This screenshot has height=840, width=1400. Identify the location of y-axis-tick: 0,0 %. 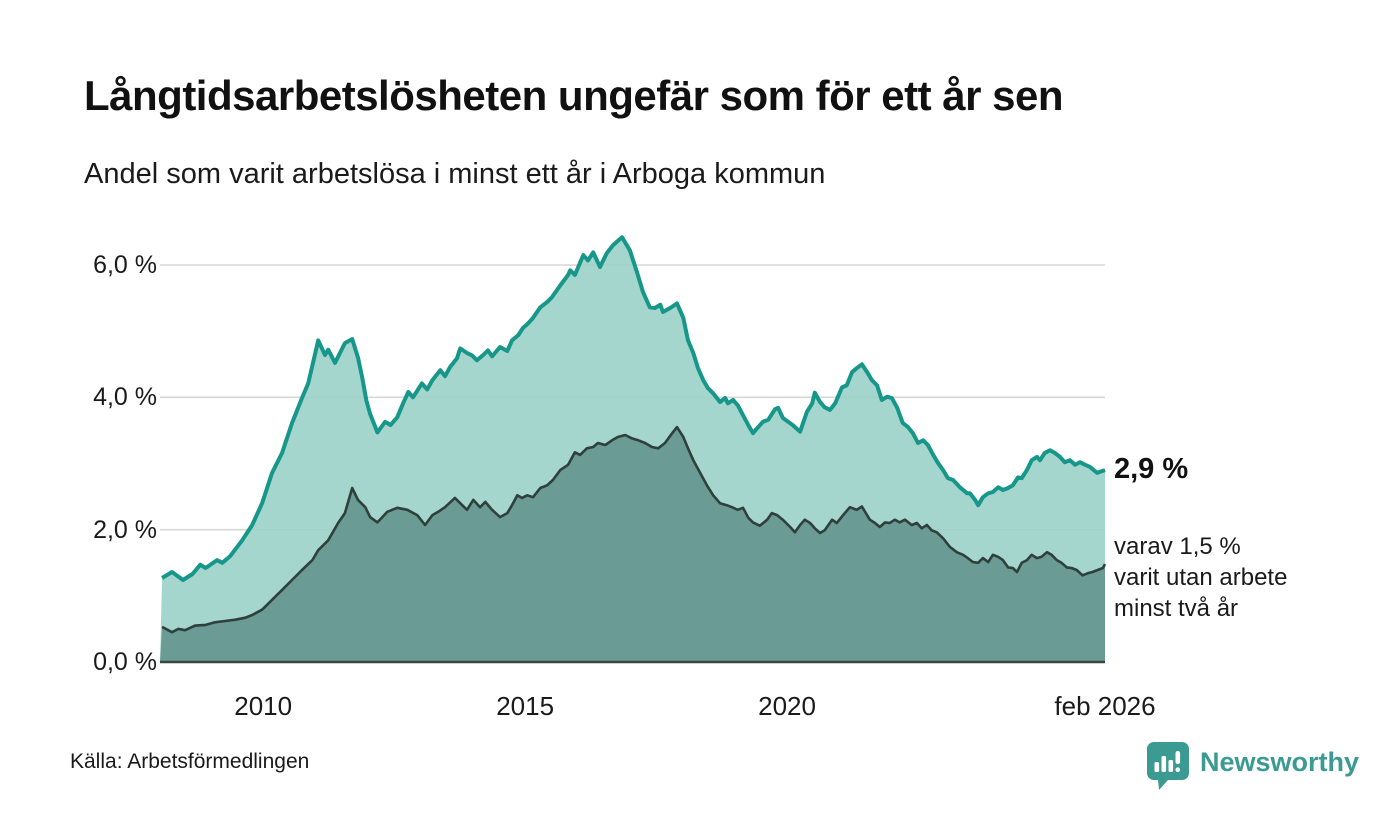
(125, 662).